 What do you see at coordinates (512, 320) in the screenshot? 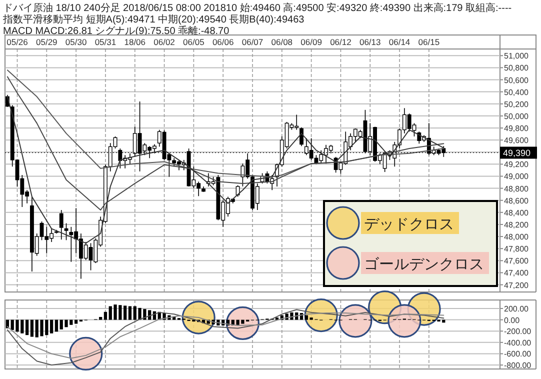
I see `y-tick-label: 0.00` at bounding box center [512, 320].